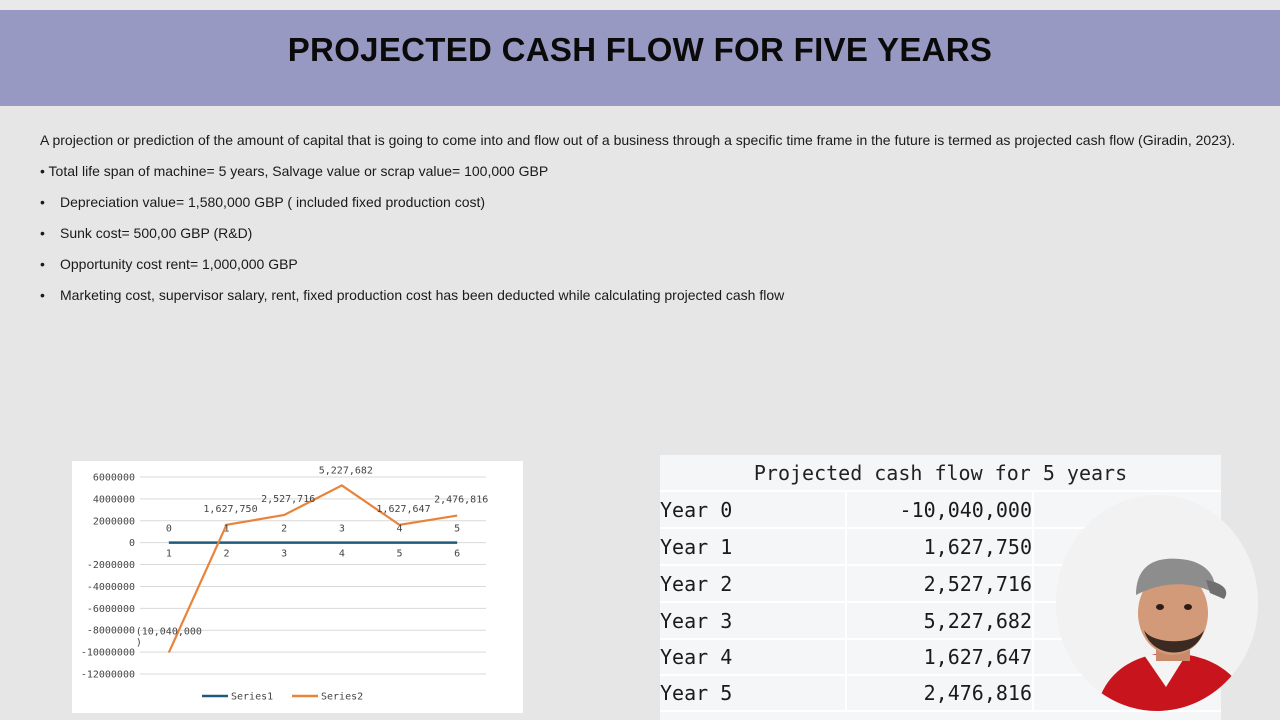 Image resolution: width=1280 pixels, height=720 pixels. I want to click on y-tick-label: 2000000, so click(114, 521).